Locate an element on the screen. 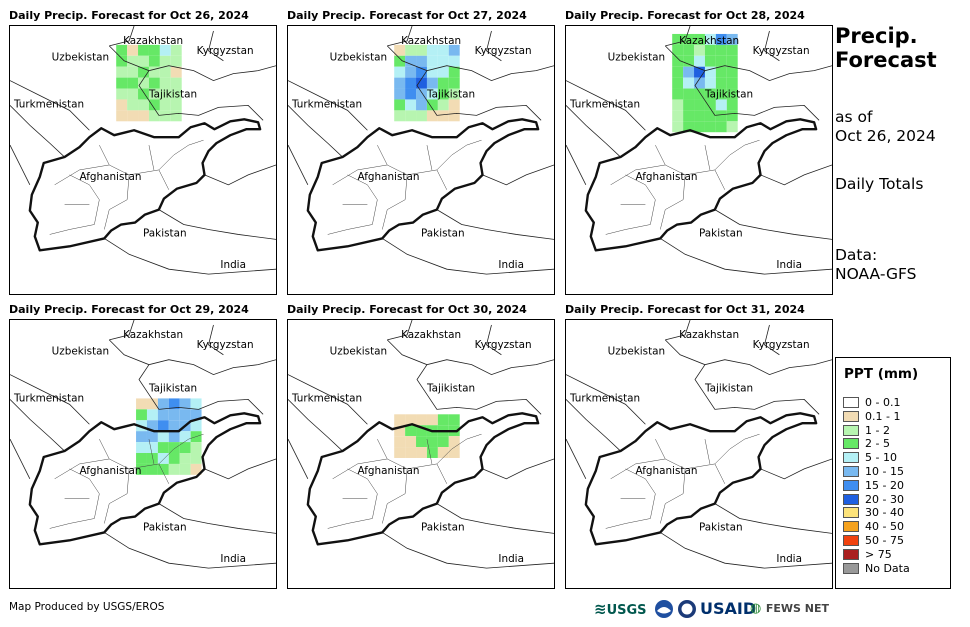 The width and height of the screenshot is (970, 627). forecast-title-line2: Forecast is located at coordinates (886, 60).